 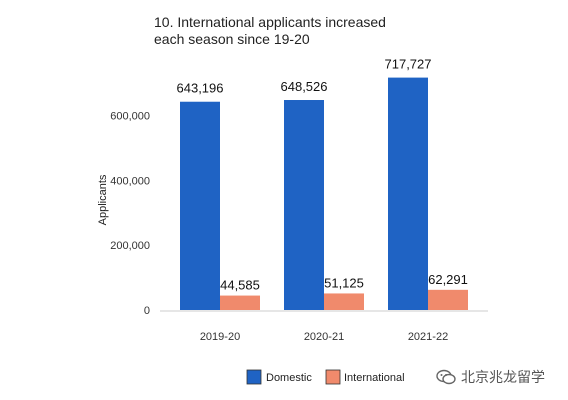 What do you see at coordinates (446, 377) in the screenshot?
I see `wechat-icon` at bounding box center [446, 377].